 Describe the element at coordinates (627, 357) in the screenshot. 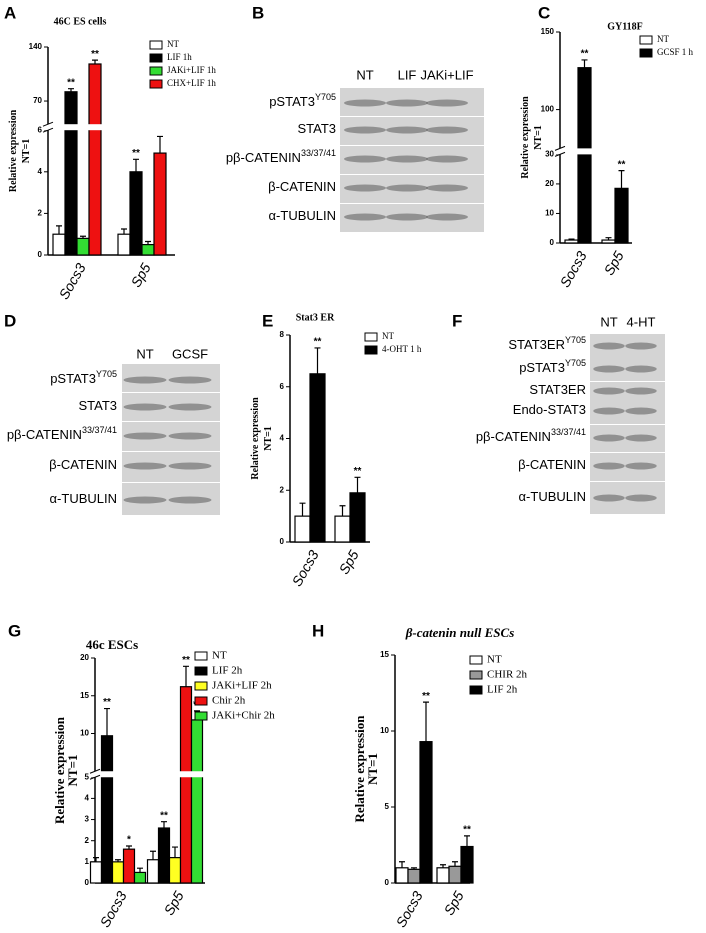

I see `blot-strip` at that location.